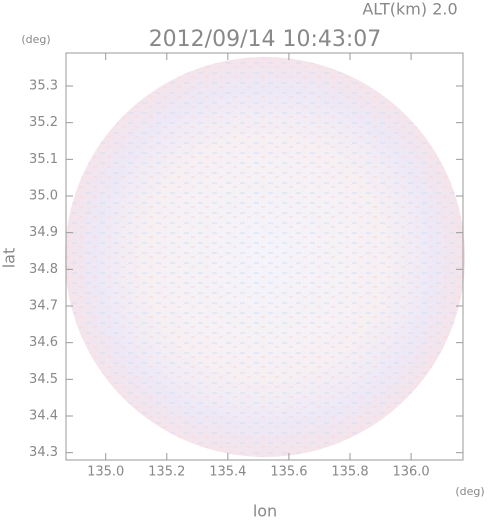  What do you see at coordinates (9, 258) in the screenshot?
I see `y-label: lat` at bounding box center [9, 258].